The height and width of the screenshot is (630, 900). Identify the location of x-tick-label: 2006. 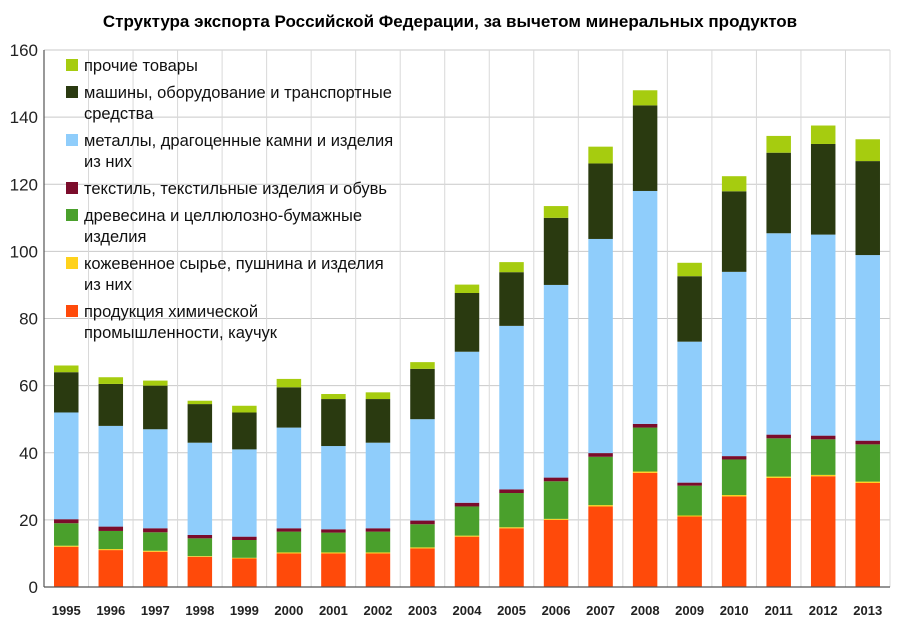
(556, 610).